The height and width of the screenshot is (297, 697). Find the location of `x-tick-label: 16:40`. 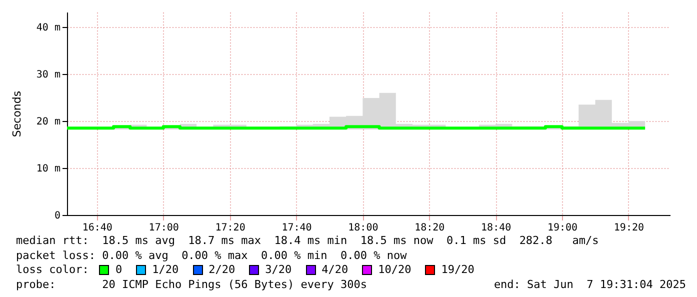

x-tick-label: 16:40 is located at coordinates (97, 228).